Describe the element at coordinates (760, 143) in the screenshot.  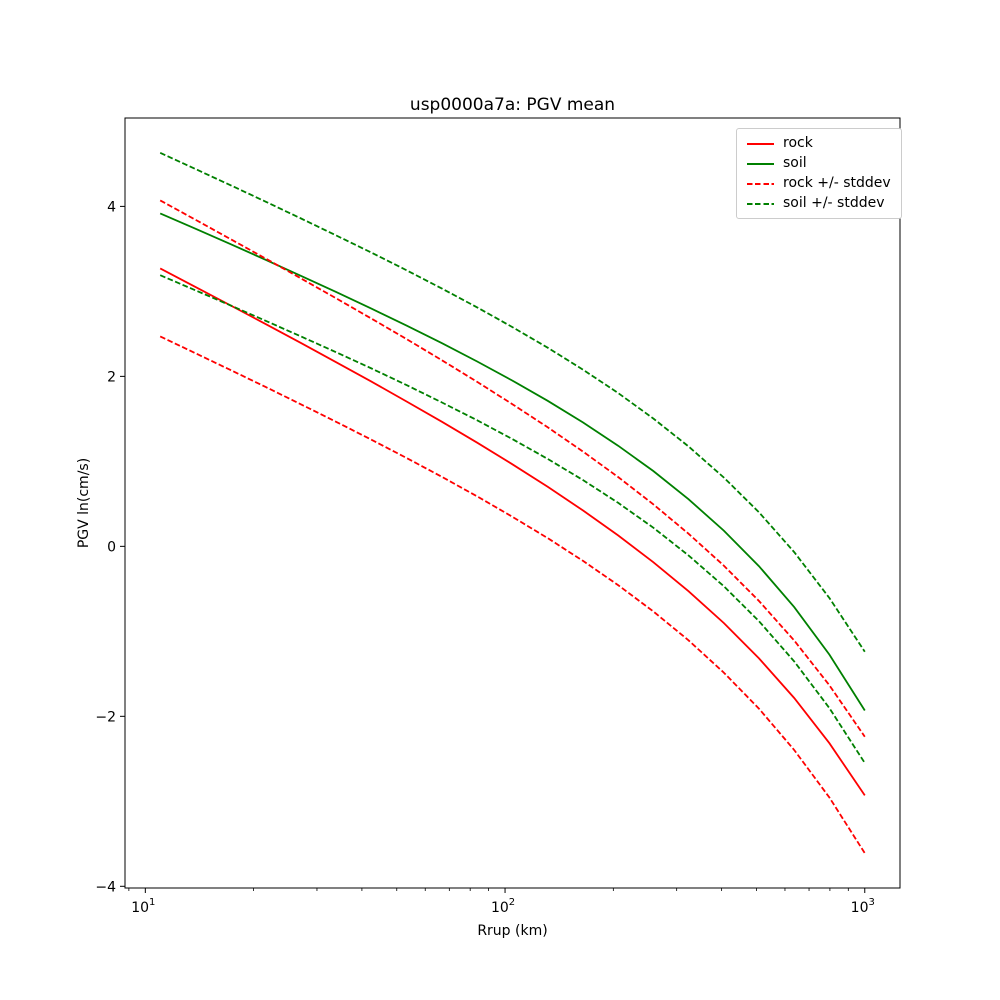
I see `legend-line-rock-icon` at that location.